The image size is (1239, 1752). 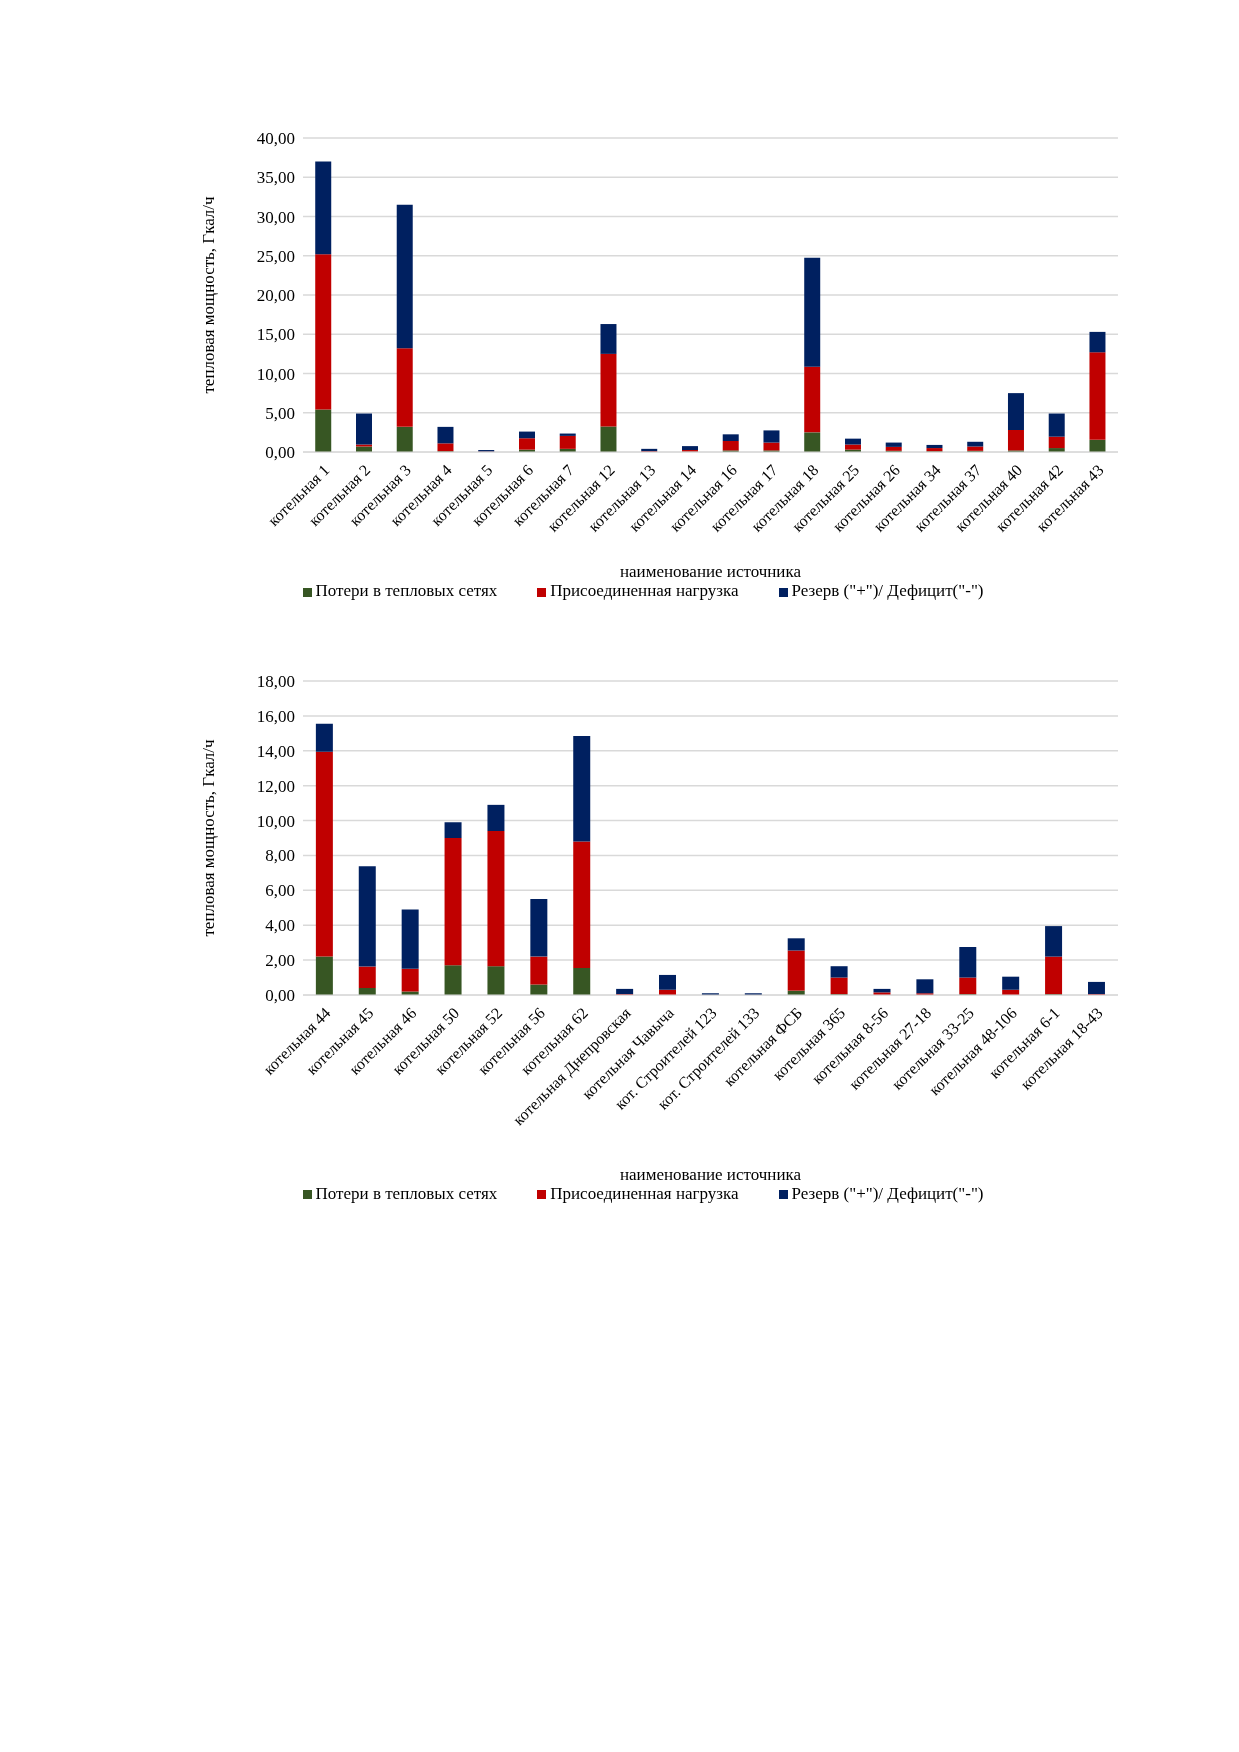 I want to click on y-tick-label: 6,00, so click(x=280, y=891).